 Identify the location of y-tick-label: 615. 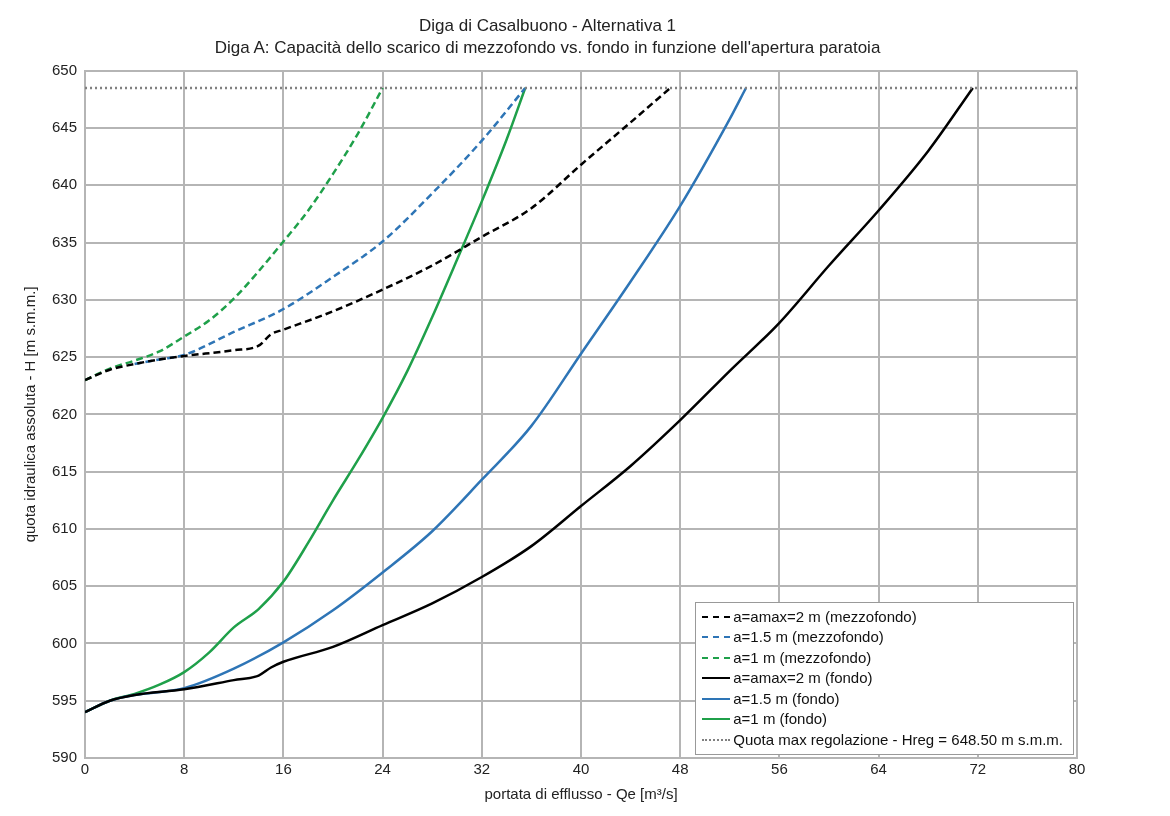
(65, 470).